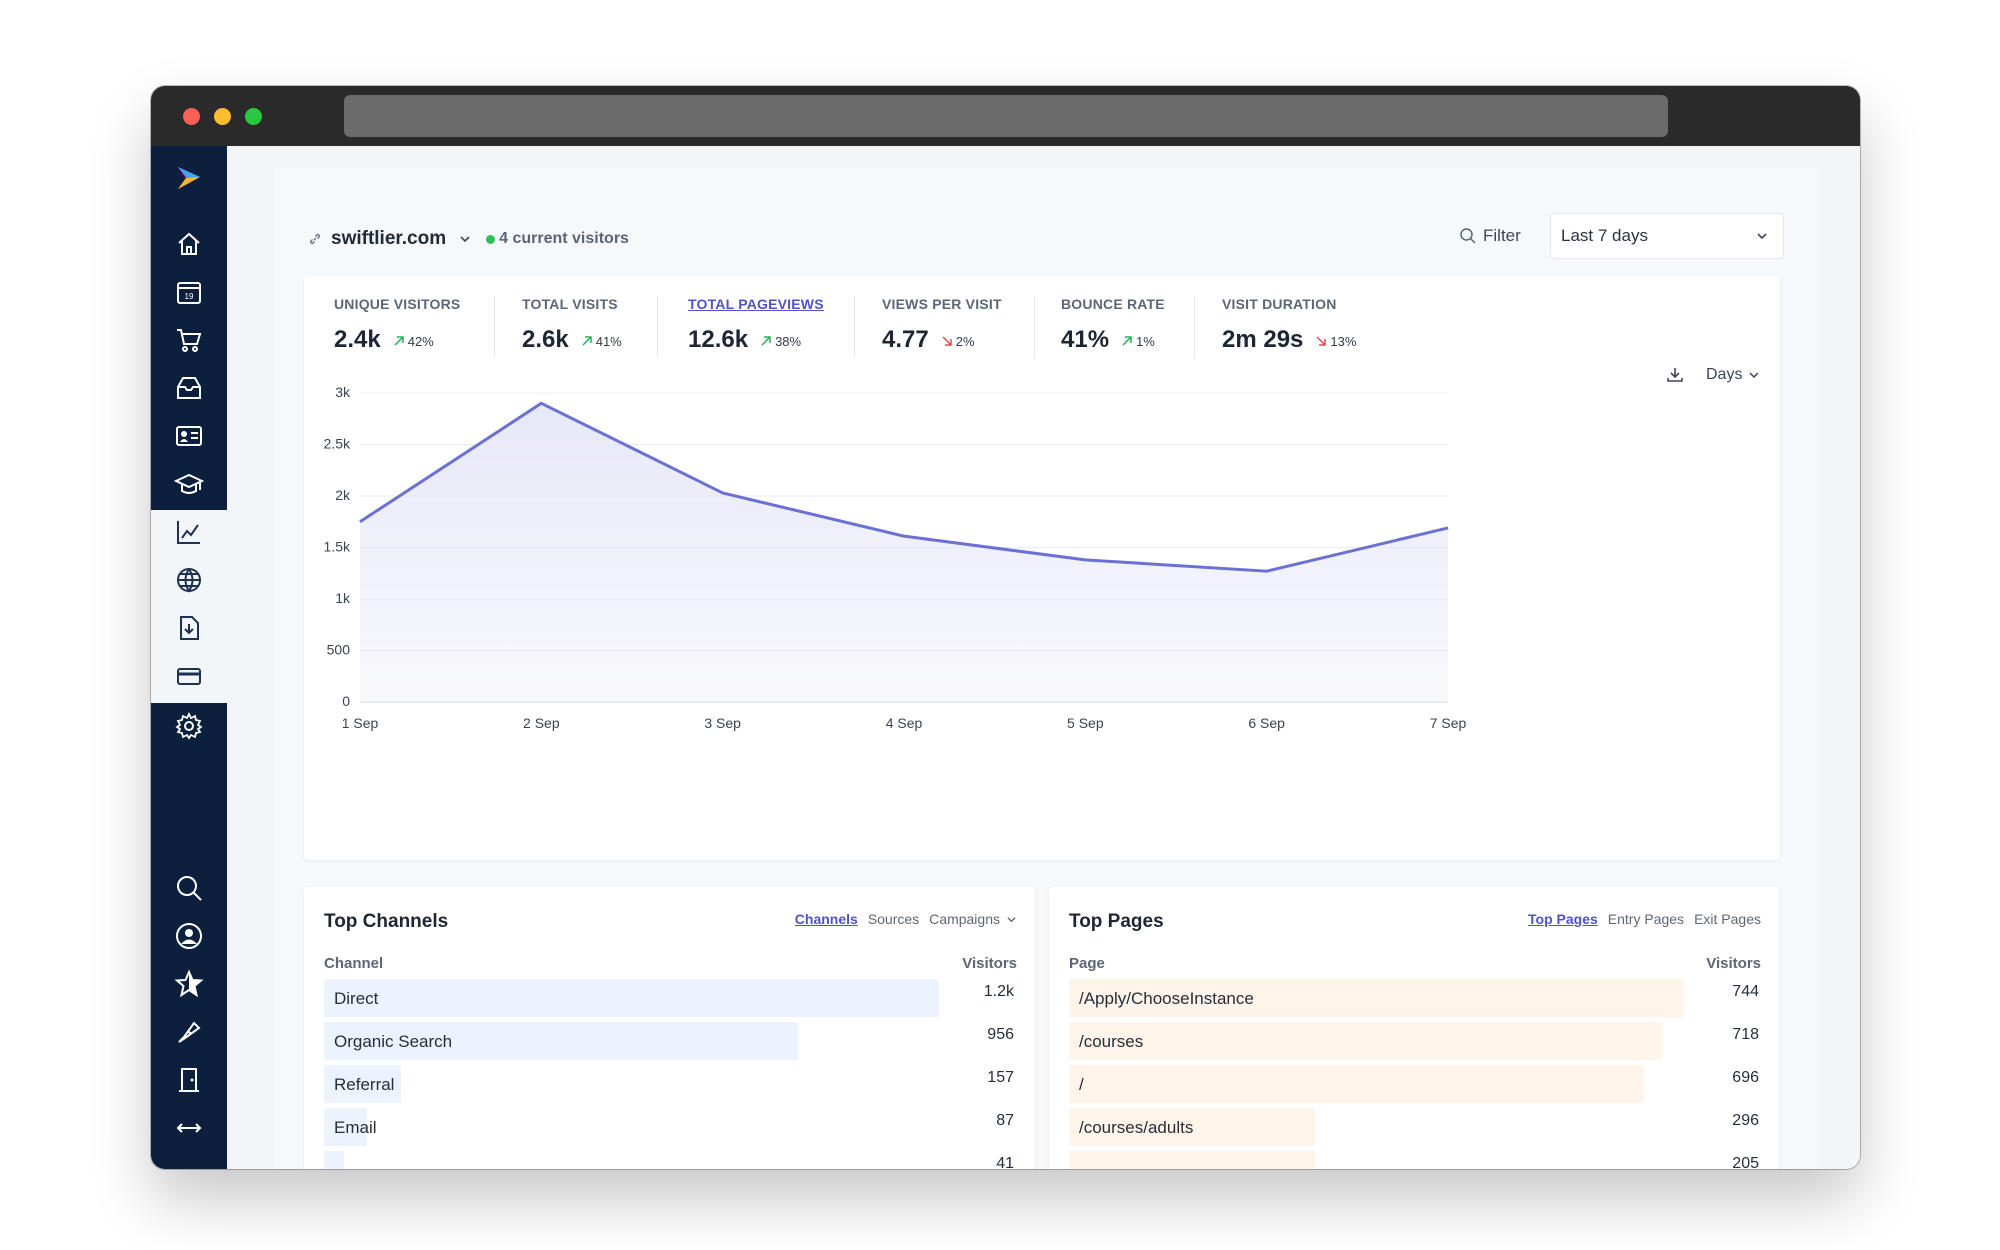  Describe the element at coordinates (1727, 919) in the screenshot. I see `tab-exit-pages: Exit Pages` at that location.